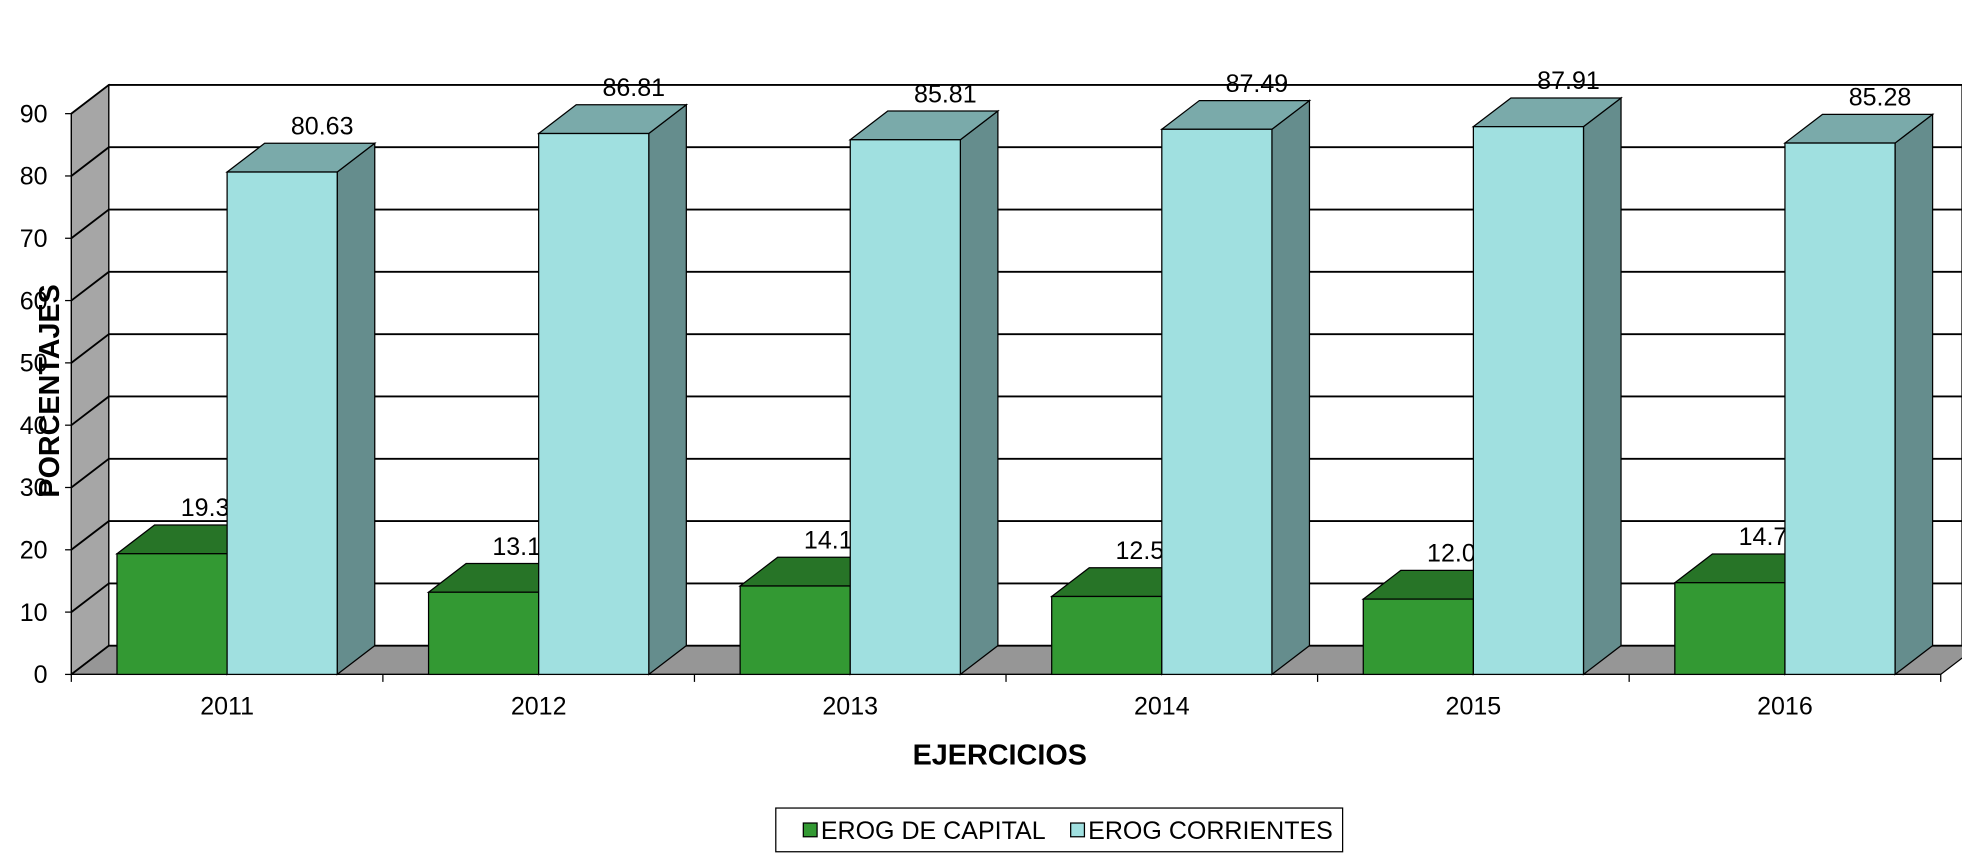 Image resolution: width=1962 pixels, height=853 pixels. I want to click on legend-box, so click(1059, 830).